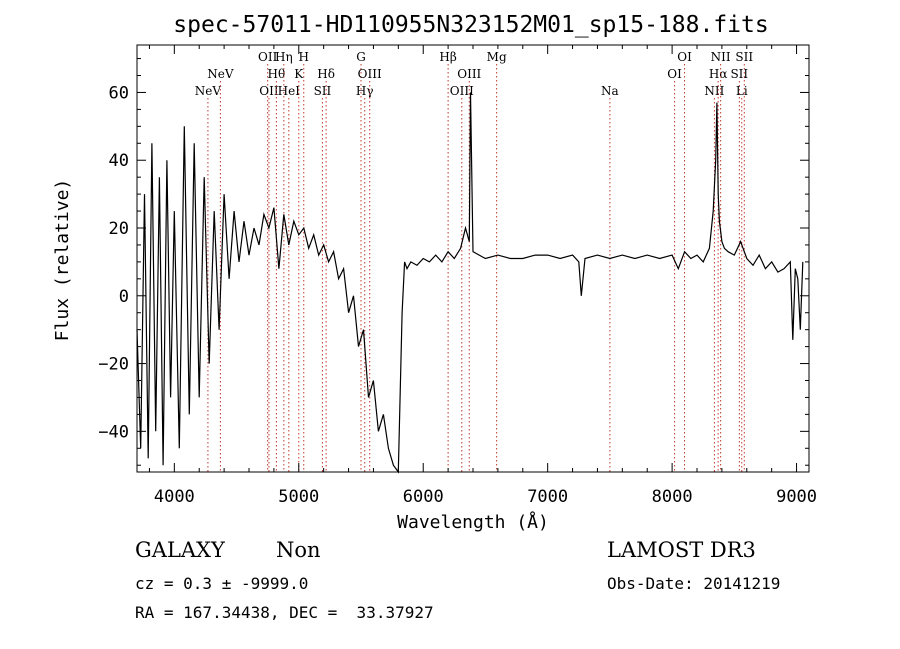 The width and height of the screenshot is (900, 649). I want to click on x-tick-label: 4000, so click(174, 497).